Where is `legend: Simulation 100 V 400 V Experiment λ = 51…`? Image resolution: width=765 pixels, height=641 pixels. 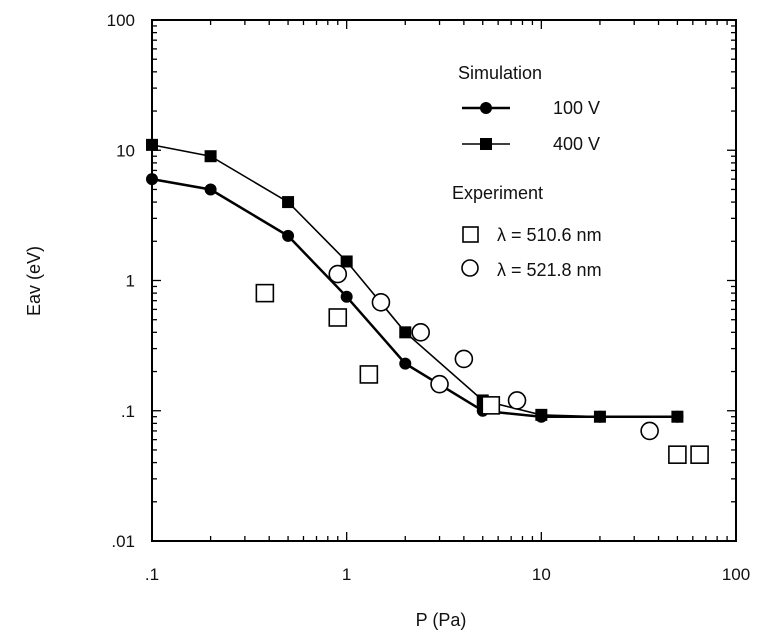
legend: Simulation 100 V 400 V Experiment λ = 51… is located at coordinates (527, 171).